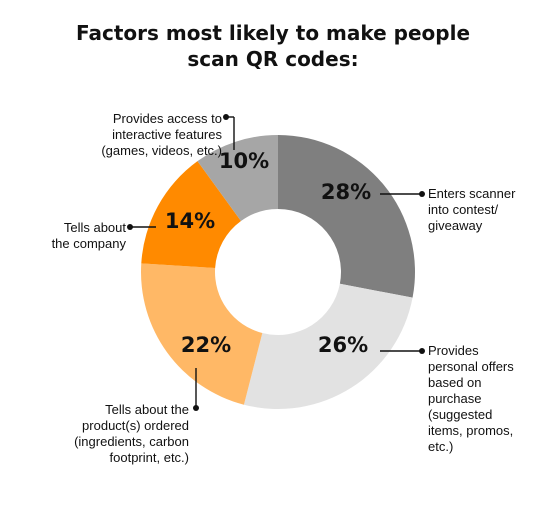  I want to click on annotation-line: the company, so click(89, 243).